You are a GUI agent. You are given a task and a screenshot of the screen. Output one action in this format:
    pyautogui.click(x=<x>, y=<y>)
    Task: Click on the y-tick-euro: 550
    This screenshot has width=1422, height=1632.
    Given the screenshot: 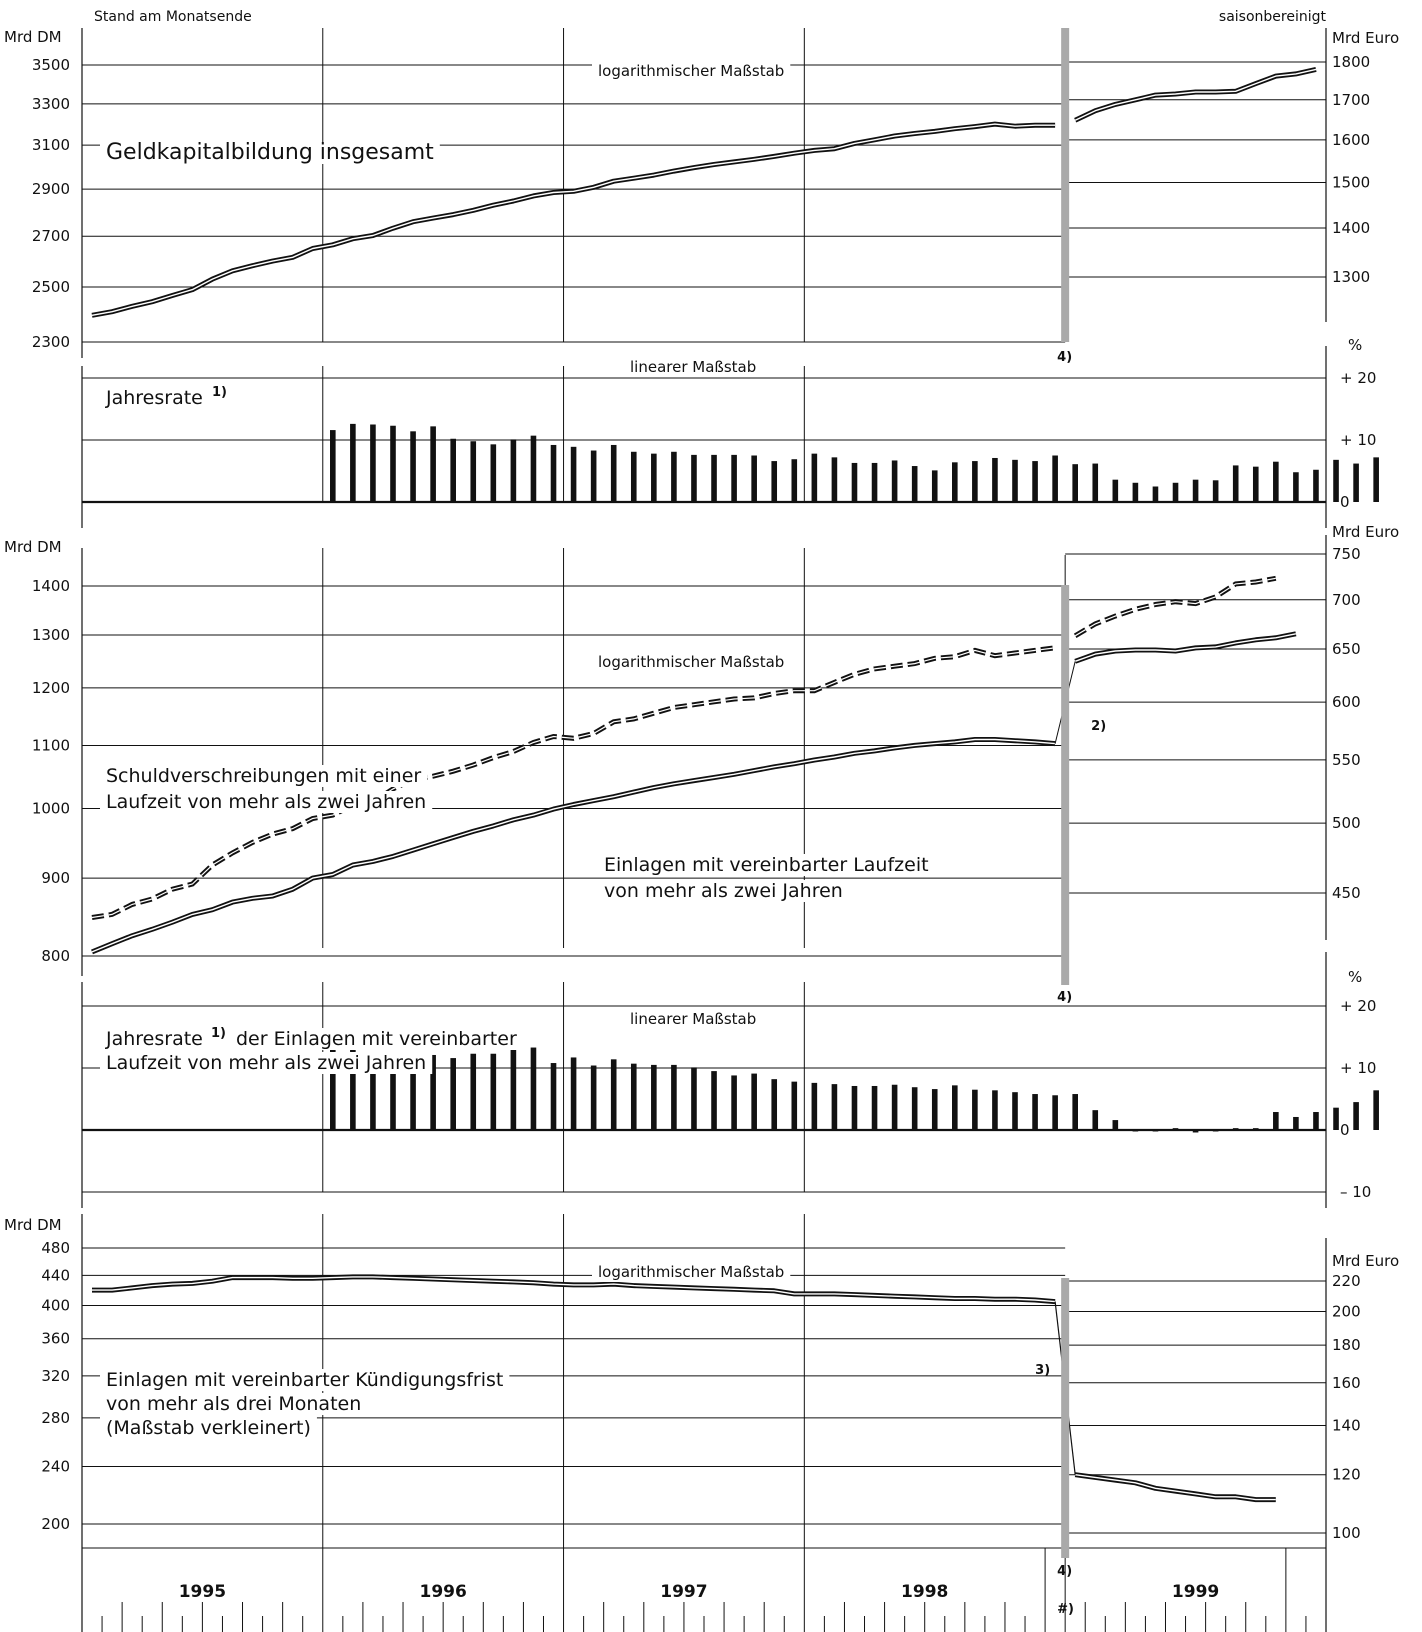 What is the action you would take?
    pyautogui.click(x=1346, y=760)
    